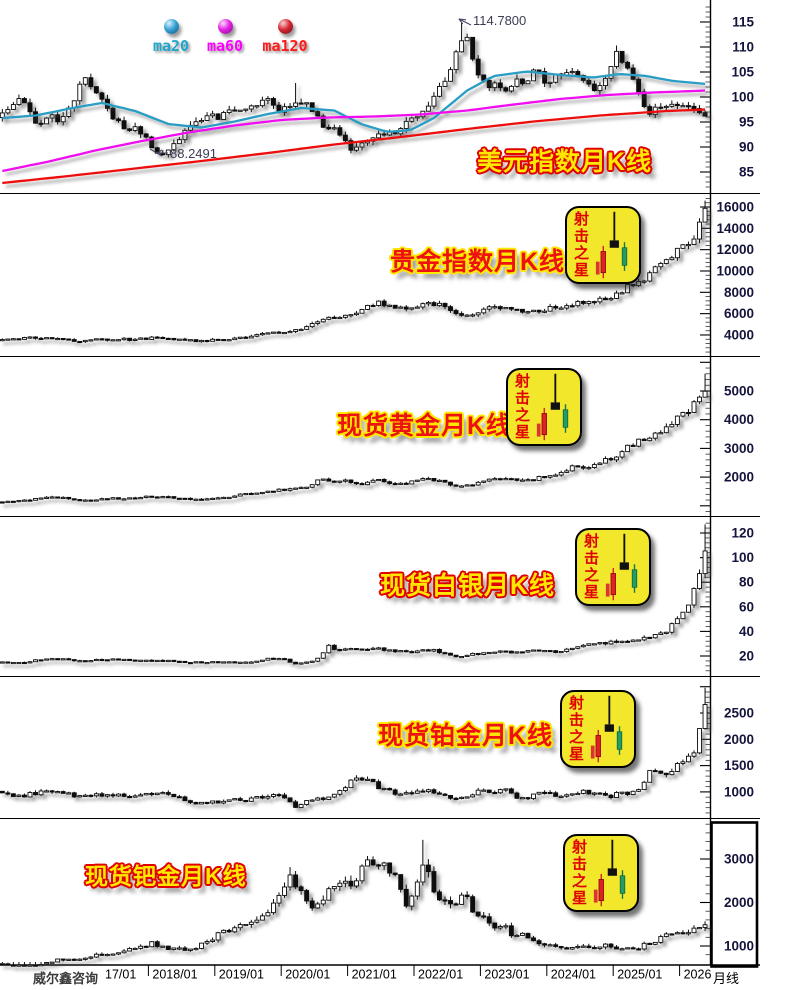  What do you see at coordinates (747, 172) in the screenshot?
I see `y-tick-label: 85` at bounding box center [747, 172].